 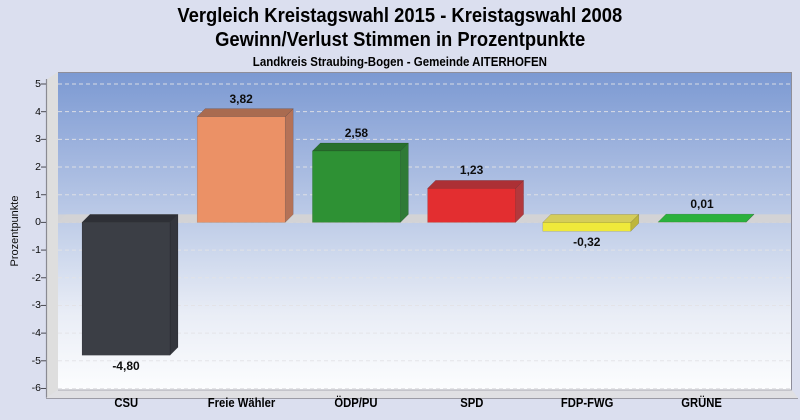 What do you see at coordinates (36, 250) in the screenshot?
I see `y-tick-label--1: -1` at bounding box center [36, 250].